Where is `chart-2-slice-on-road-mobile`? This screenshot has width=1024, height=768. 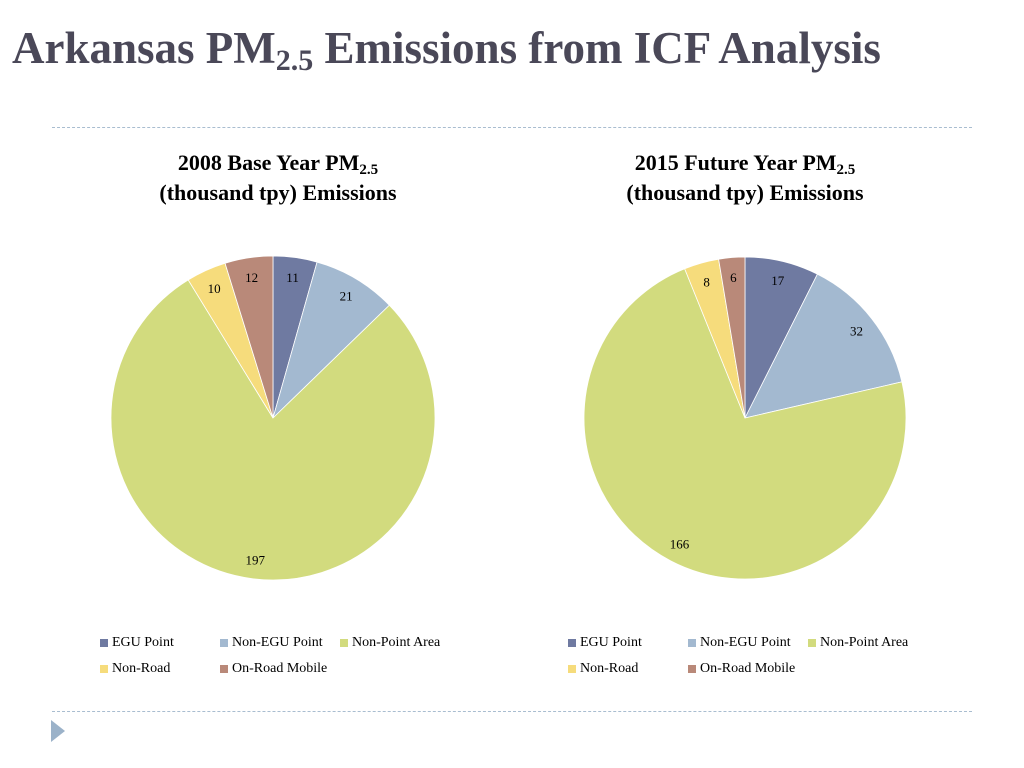
chart-2-slice-on-road-mobile is located at coordinates (732, 337).